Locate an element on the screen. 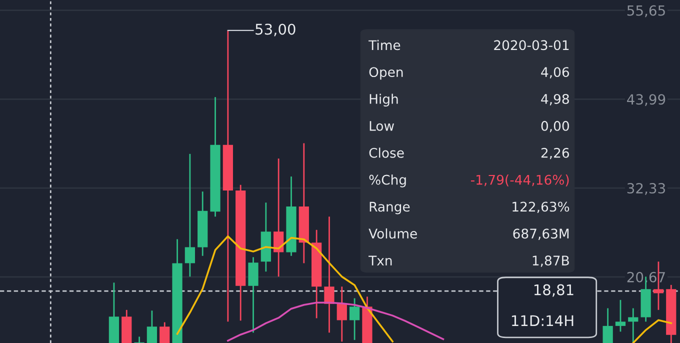  annotation: Time is located at coordinates (384, 45).